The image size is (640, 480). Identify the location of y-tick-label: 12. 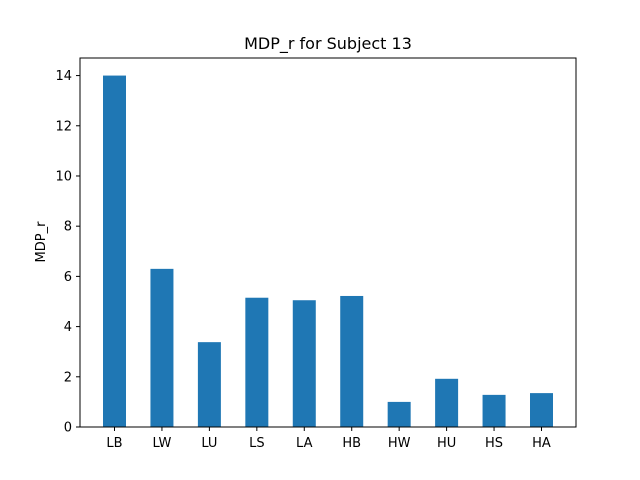
(63, 126).